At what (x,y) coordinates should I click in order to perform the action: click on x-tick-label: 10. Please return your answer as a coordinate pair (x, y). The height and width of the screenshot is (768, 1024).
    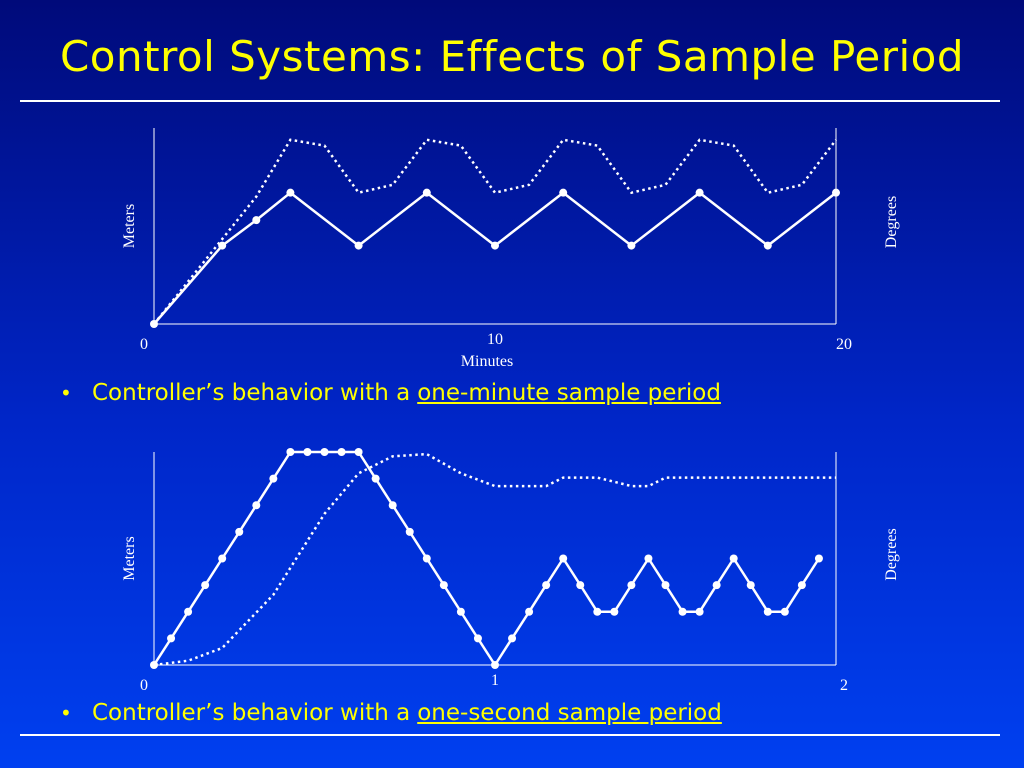
    Looking at the image, I should click on (495, 339).